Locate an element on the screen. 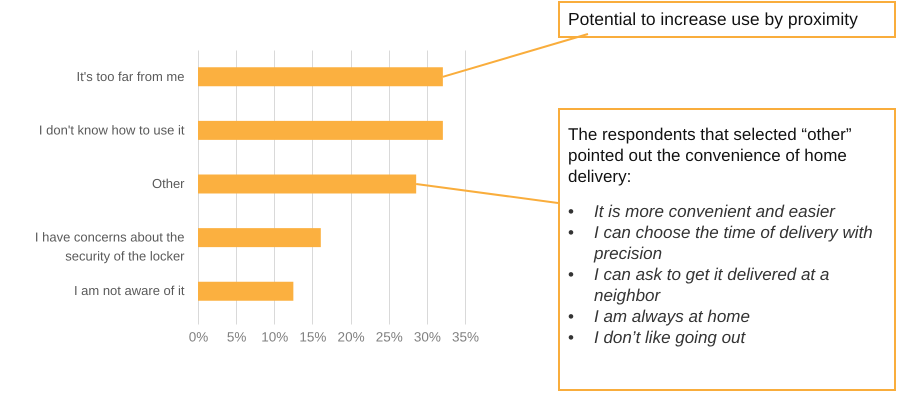 The image size is (898, 393). y-tick-label: Other is located at coordinates (169, 183).